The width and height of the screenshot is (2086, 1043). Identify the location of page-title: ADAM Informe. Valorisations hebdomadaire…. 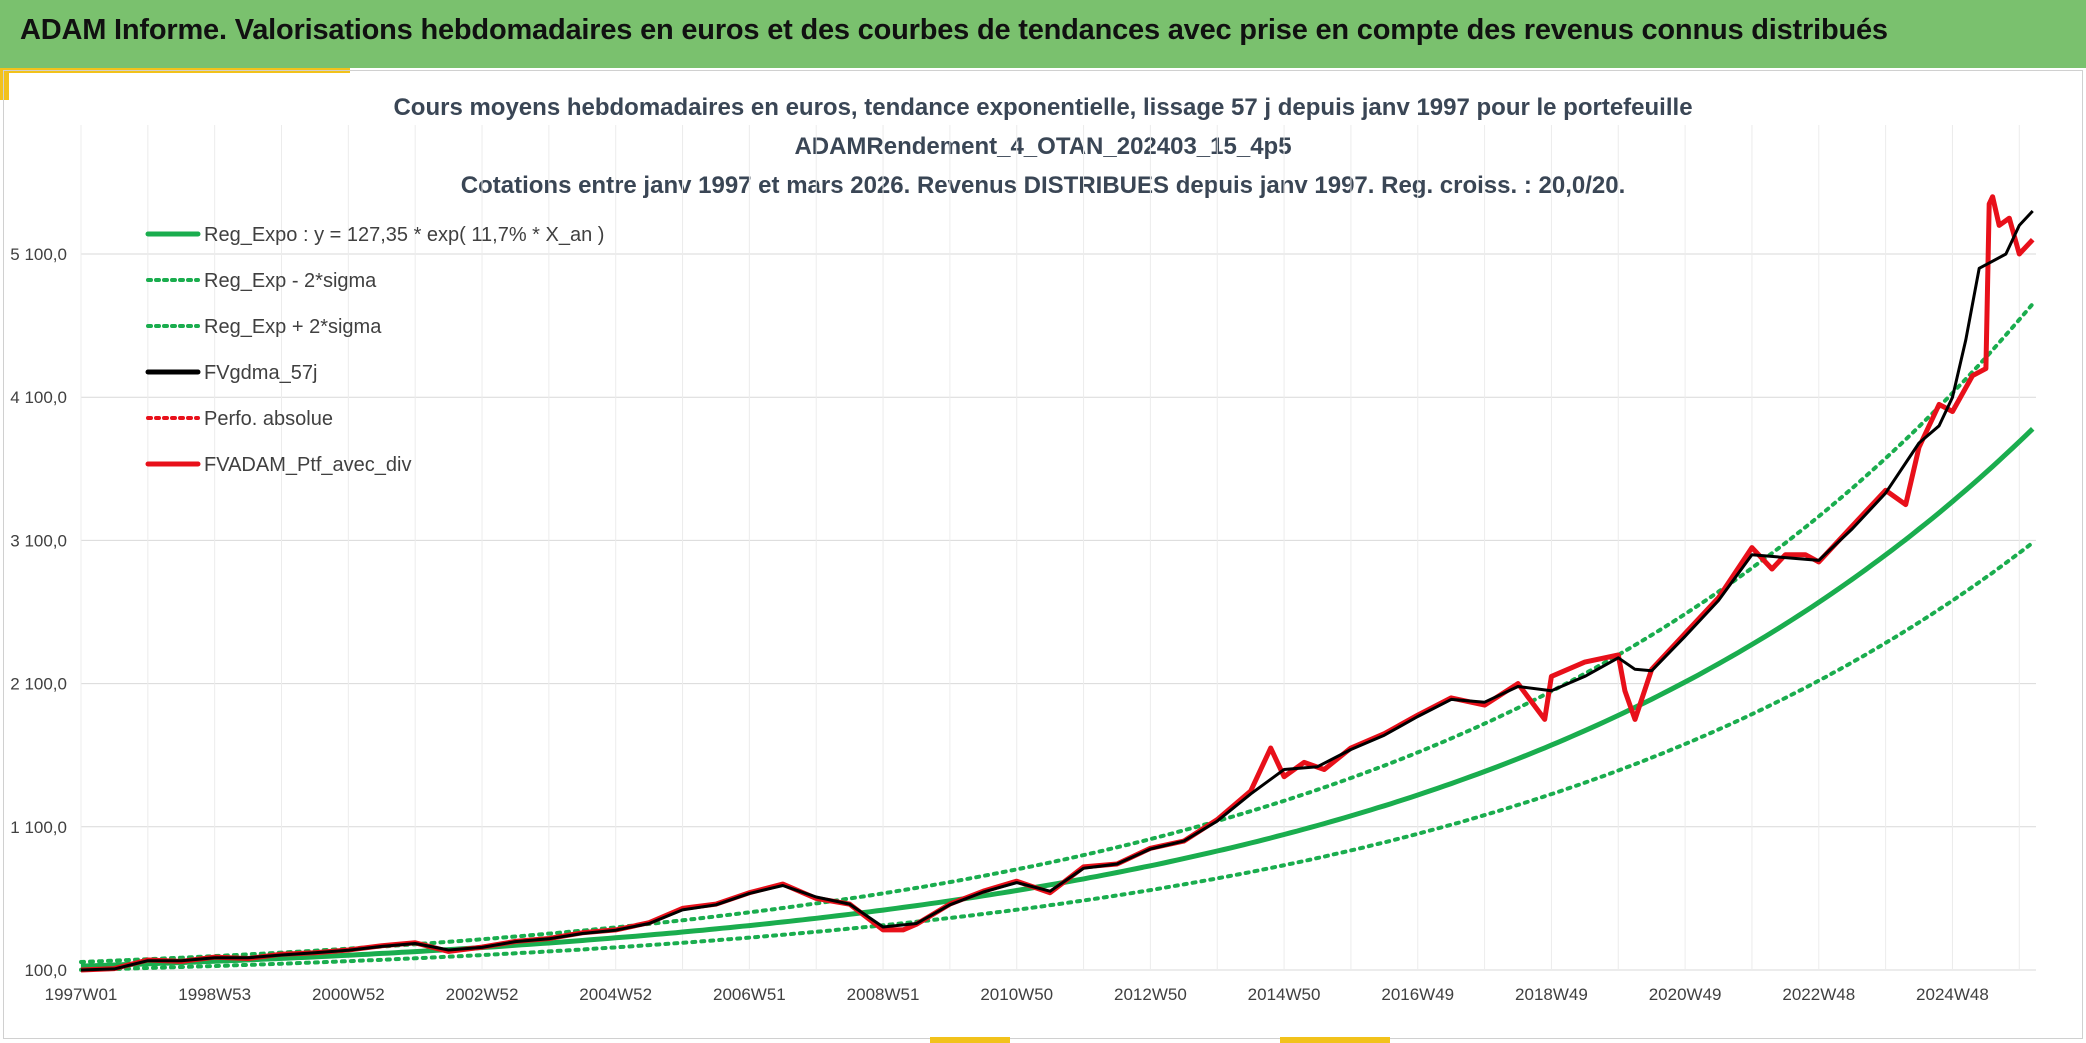
(954, 30).